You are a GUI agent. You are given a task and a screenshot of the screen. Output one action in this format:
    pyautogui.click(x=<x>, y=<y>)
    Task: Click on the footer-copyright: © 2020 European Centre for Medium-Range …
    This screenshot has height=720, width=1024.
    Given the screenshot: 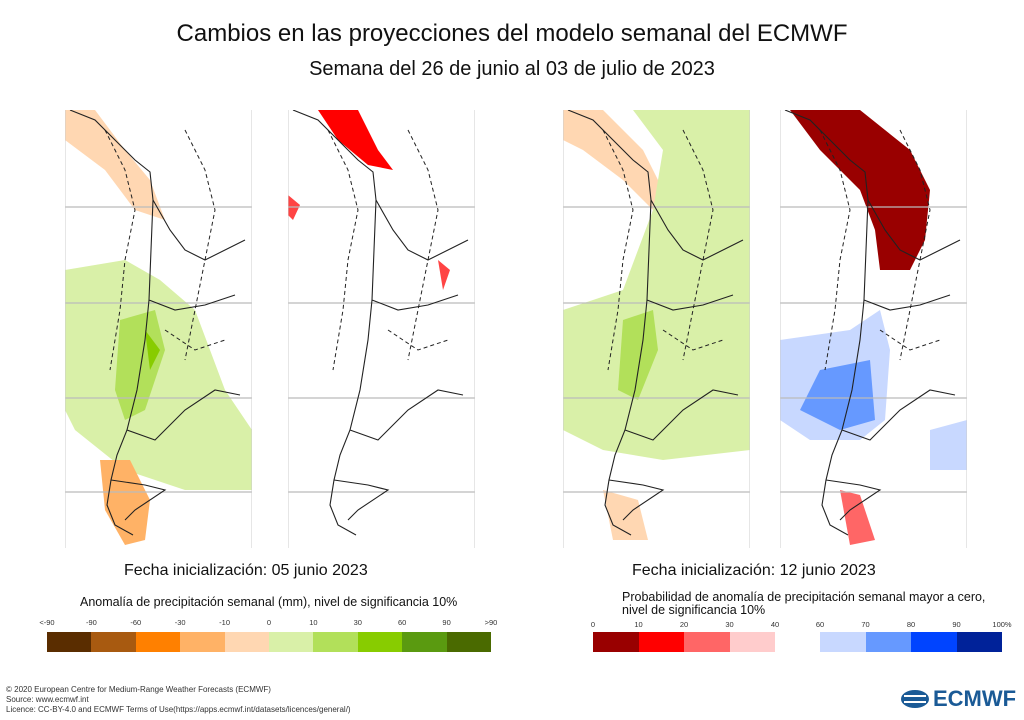 What is the action you would take?
    pyautogui.click(x=138, y=689)
    